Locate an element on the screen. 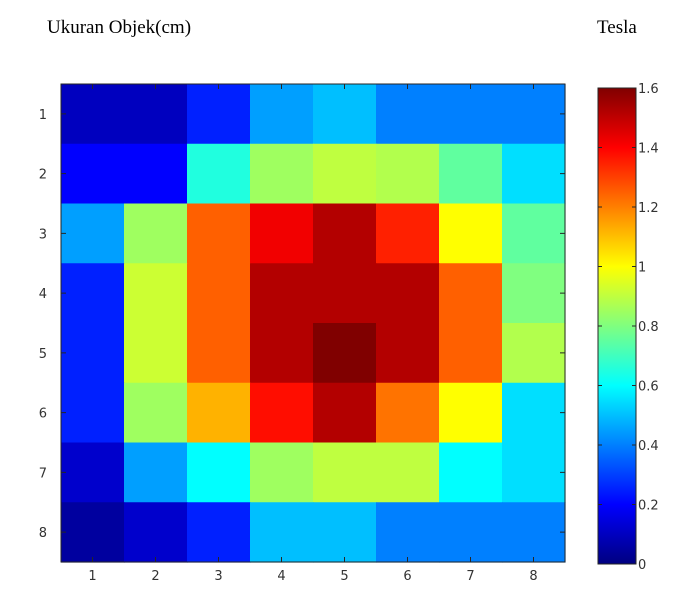 This screenshot has height=592, width=678. heatmap-cell-r1-c6 is located at coordinates (408, 114).